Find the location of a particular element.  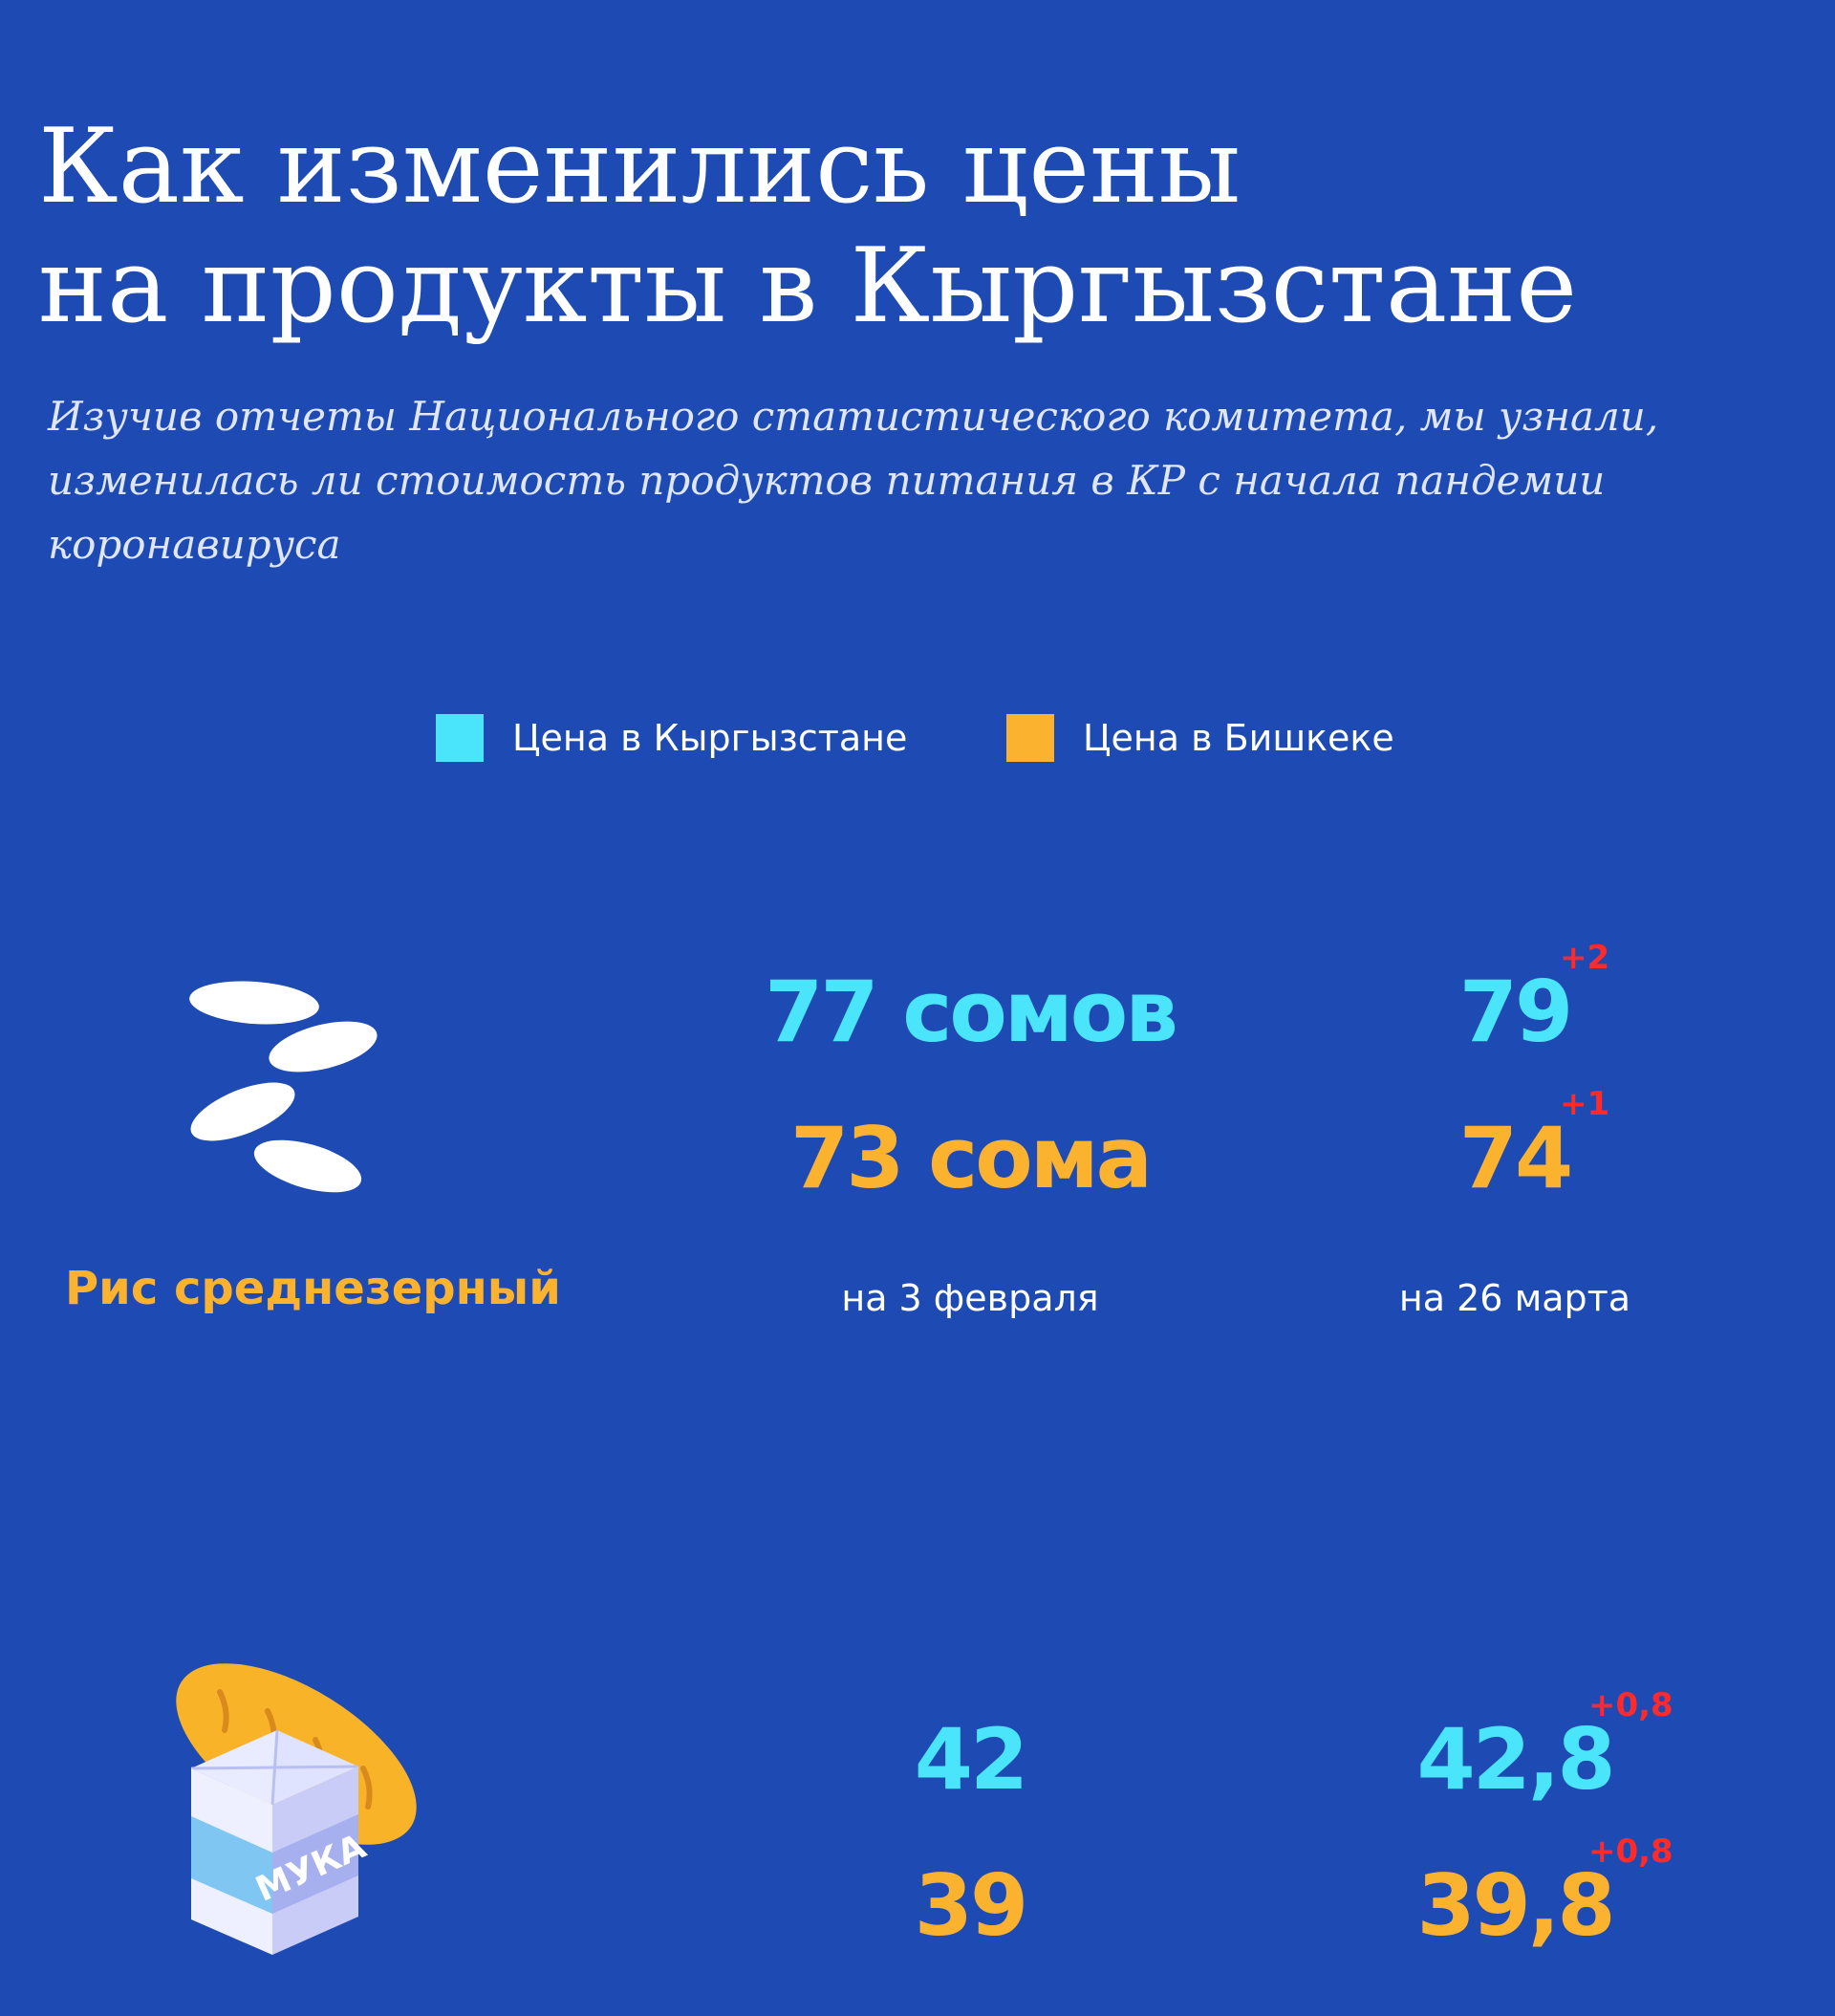

flour-delta-bishkek: +0,8 is located at coordinates (1630, 1851).